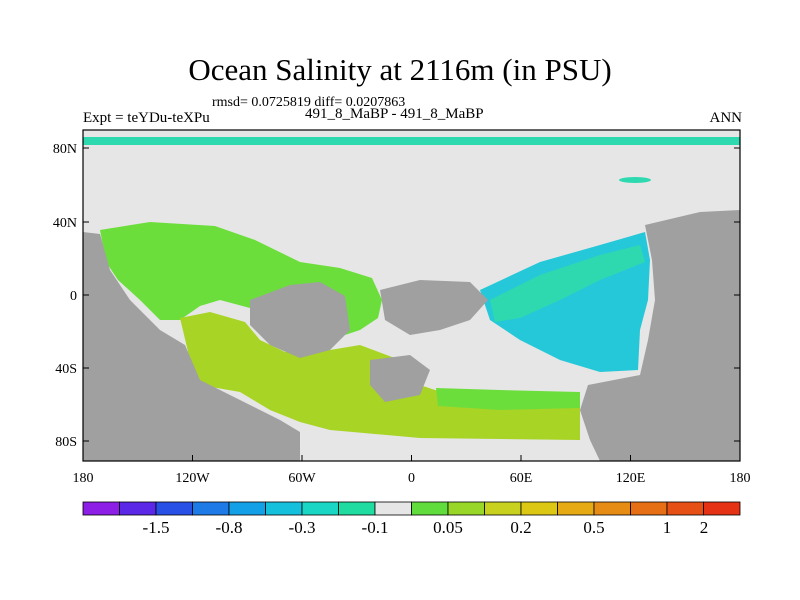 This screenshot has width=800, height=600. Describe the element at coordinates (426, 527) in the screenshot. I see `colorbar-labels: -1.5 -0.8 -0.3 -0.1 0.05 0.2 0.5 1 2` at that location.